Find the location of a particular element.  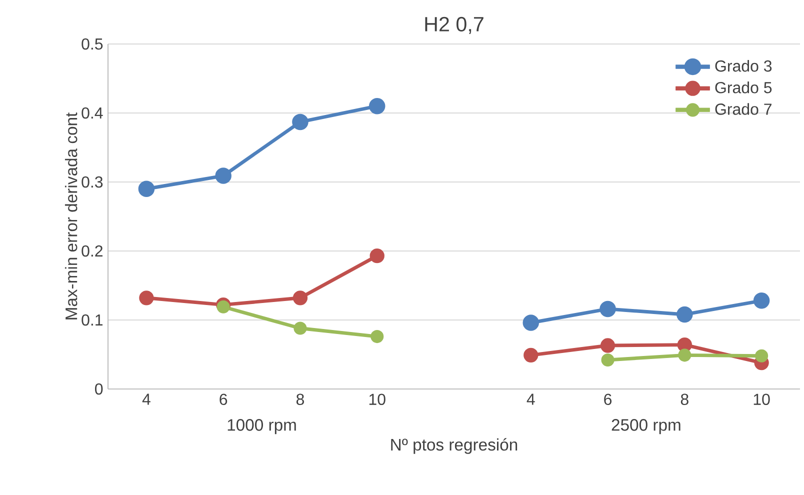

text: 1000 rpm is located at coordinates (262, 426).